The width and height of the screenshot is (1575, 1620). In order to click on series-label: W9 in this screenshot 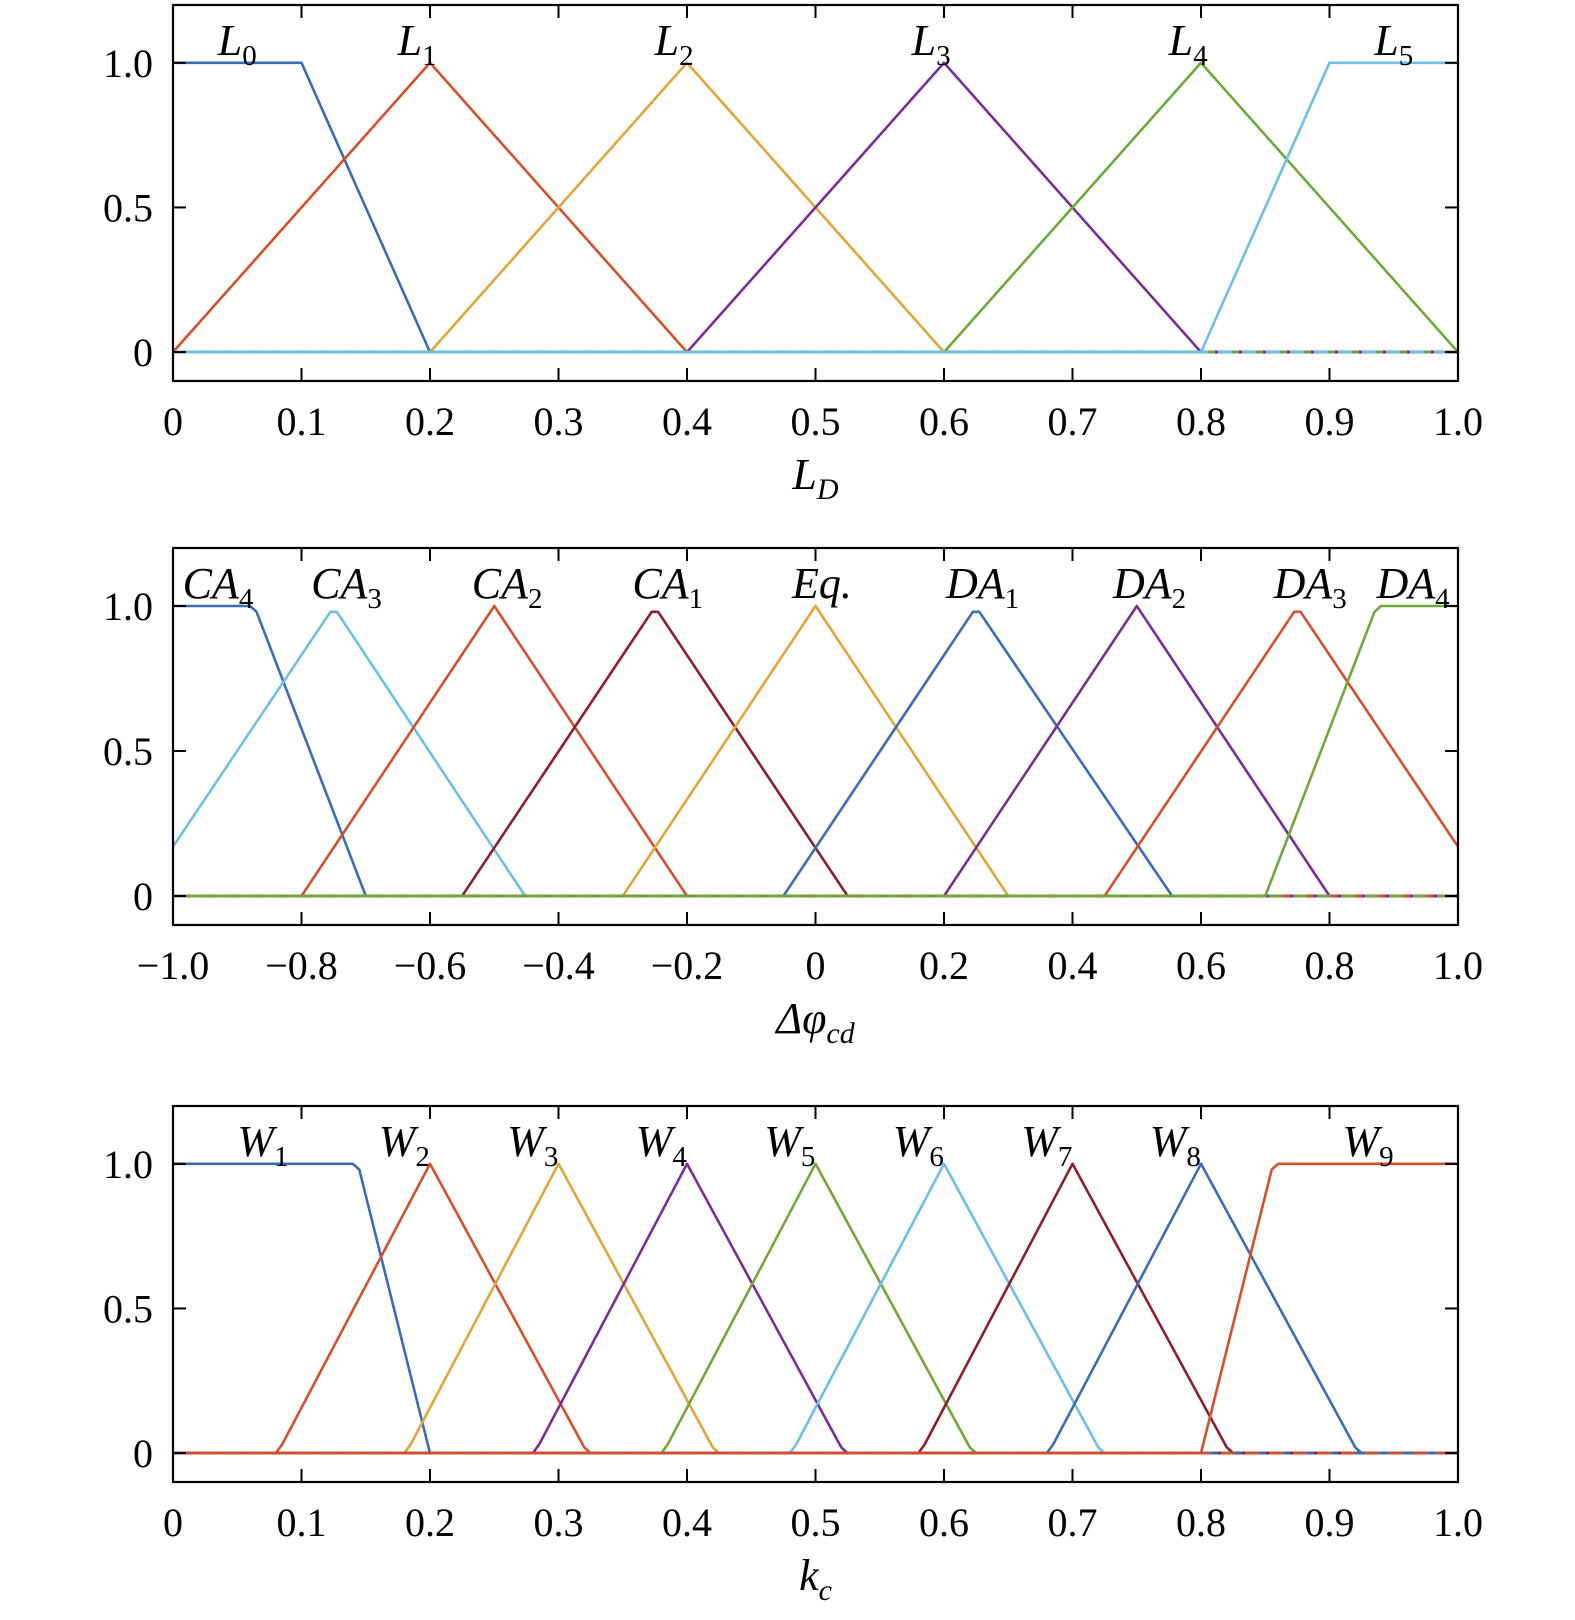, I will do `click(1367, 1145)`.